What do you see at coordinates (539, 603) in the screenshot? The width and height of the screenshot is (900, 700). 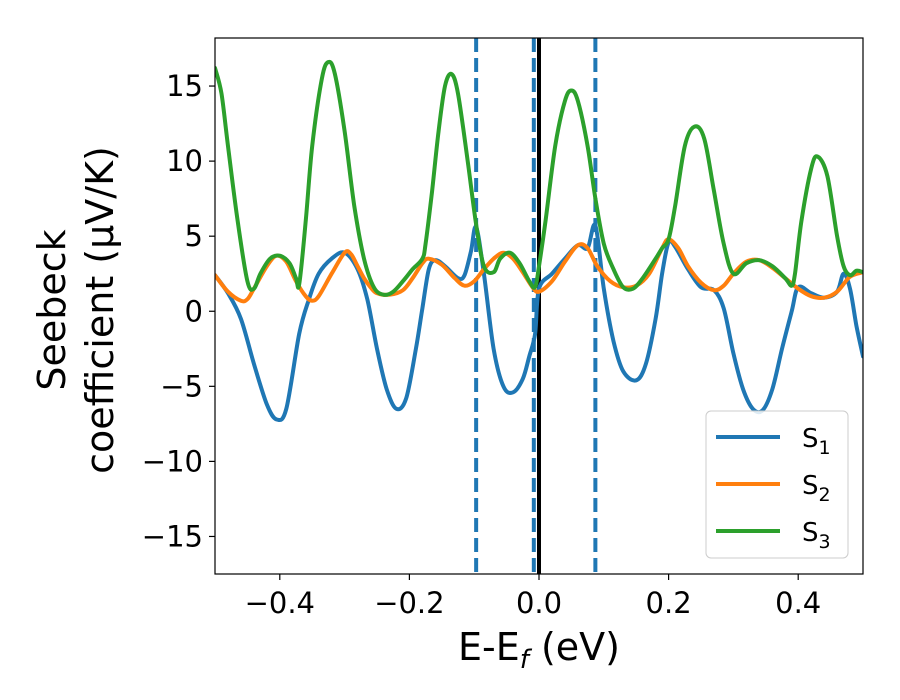 I see `x-tick-label: 0.0` at bounding box center [539, 603].